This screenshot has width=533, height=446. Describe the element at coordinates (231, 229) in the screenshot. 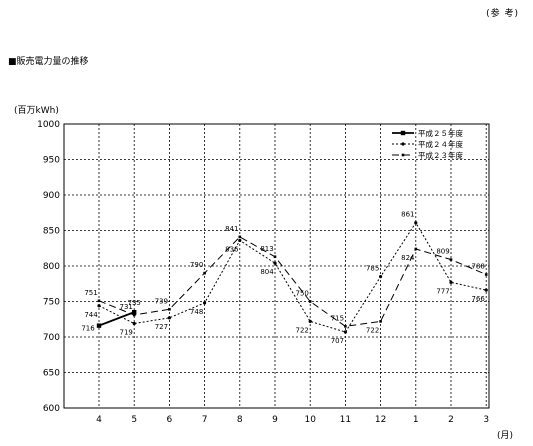

I see `data-label: 841` at that location.